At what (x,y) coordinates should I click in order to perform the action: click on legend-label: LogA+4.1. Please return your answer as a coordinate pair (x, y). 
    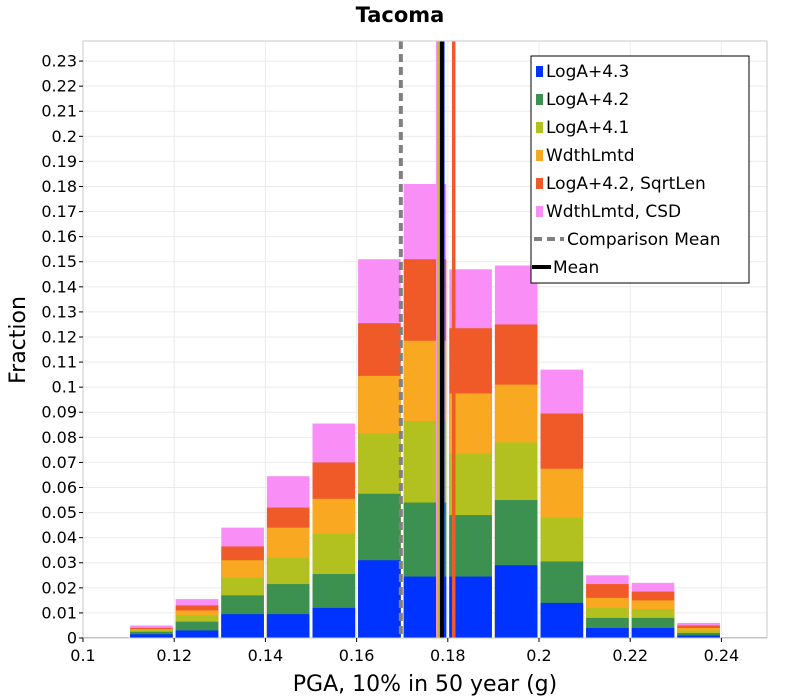
    Looking at the image, I should click on (587, 128).